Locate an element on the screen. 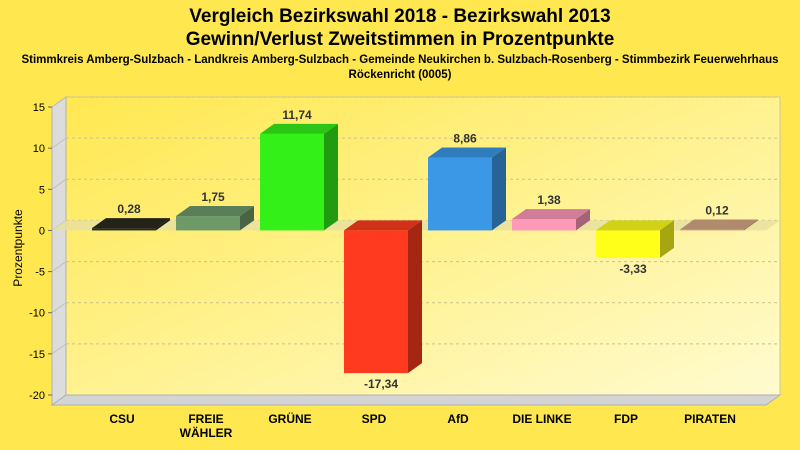  x-tick-label: FREIE is located at coordinates (205, 419).